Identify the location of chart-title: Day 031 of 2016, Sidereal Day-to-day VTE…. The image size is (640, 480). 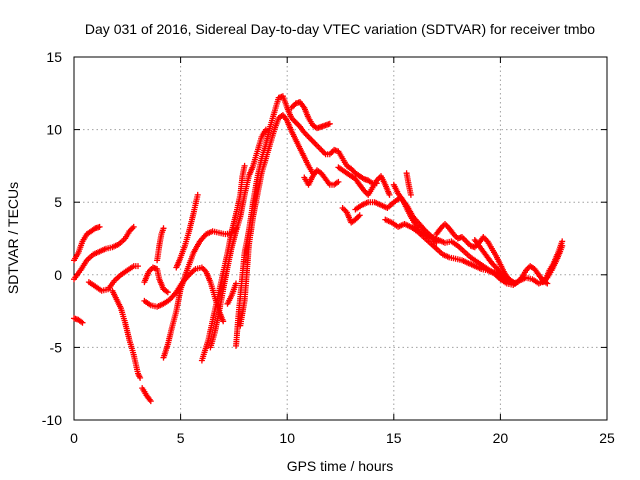
(340, 29).